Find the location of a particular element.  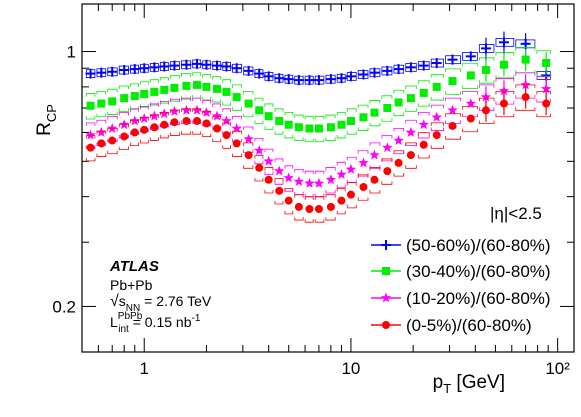

system-label: Pb+Pb is located at coordinates (131, 285).